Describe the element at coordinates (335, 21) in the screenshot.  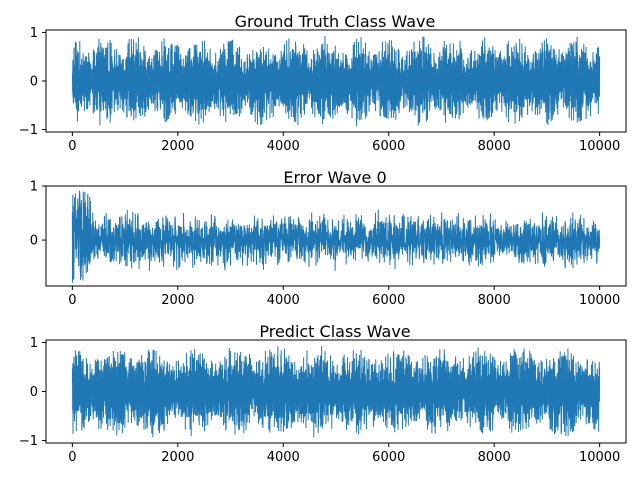
I see `chart-title: Ground Truth Class Wave` at that location.